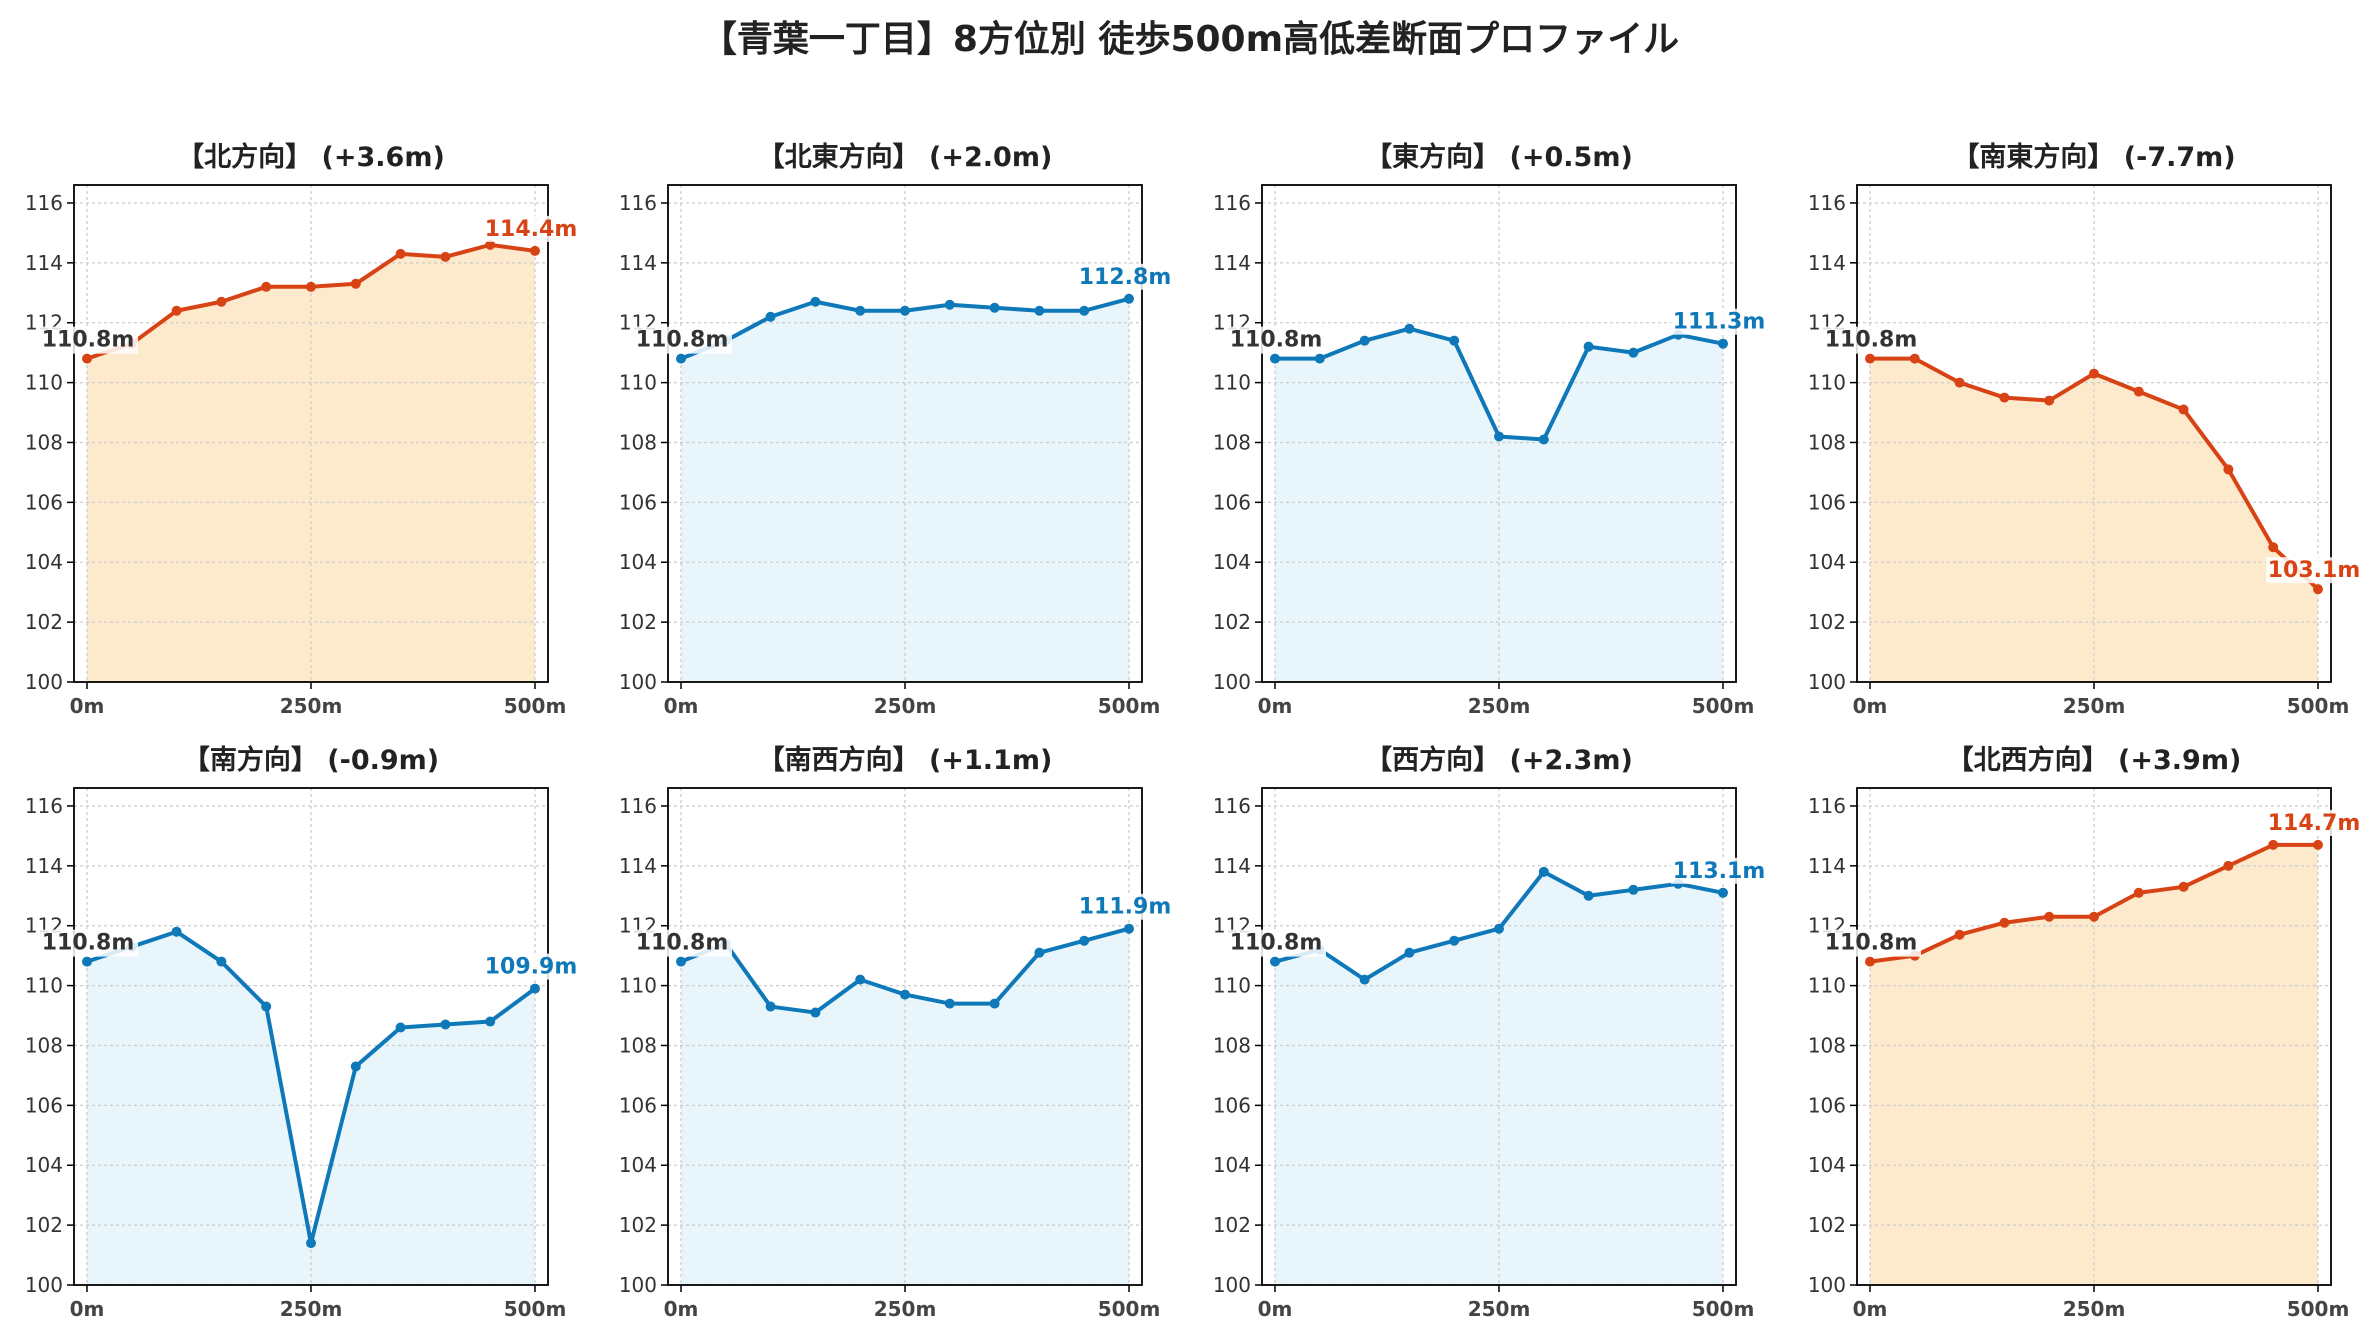 The width and height of the screenshot is (2380, 1340). I want to click on end-value-label: 113.1m, so click(1719, 871).